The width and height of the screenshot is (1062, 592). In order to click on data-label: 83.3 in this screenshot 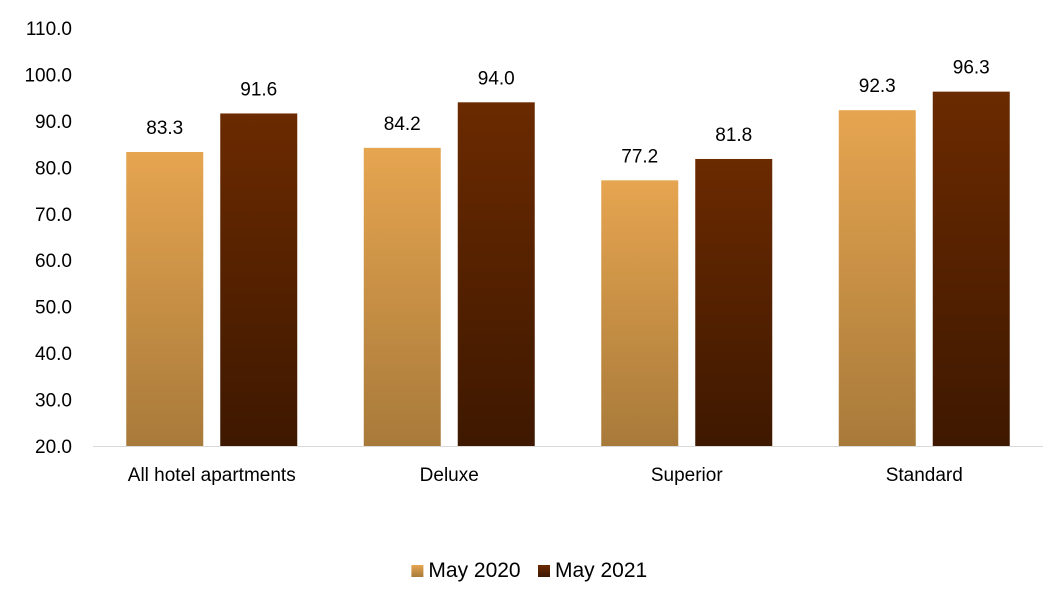, I will do `click(164, 128)`.